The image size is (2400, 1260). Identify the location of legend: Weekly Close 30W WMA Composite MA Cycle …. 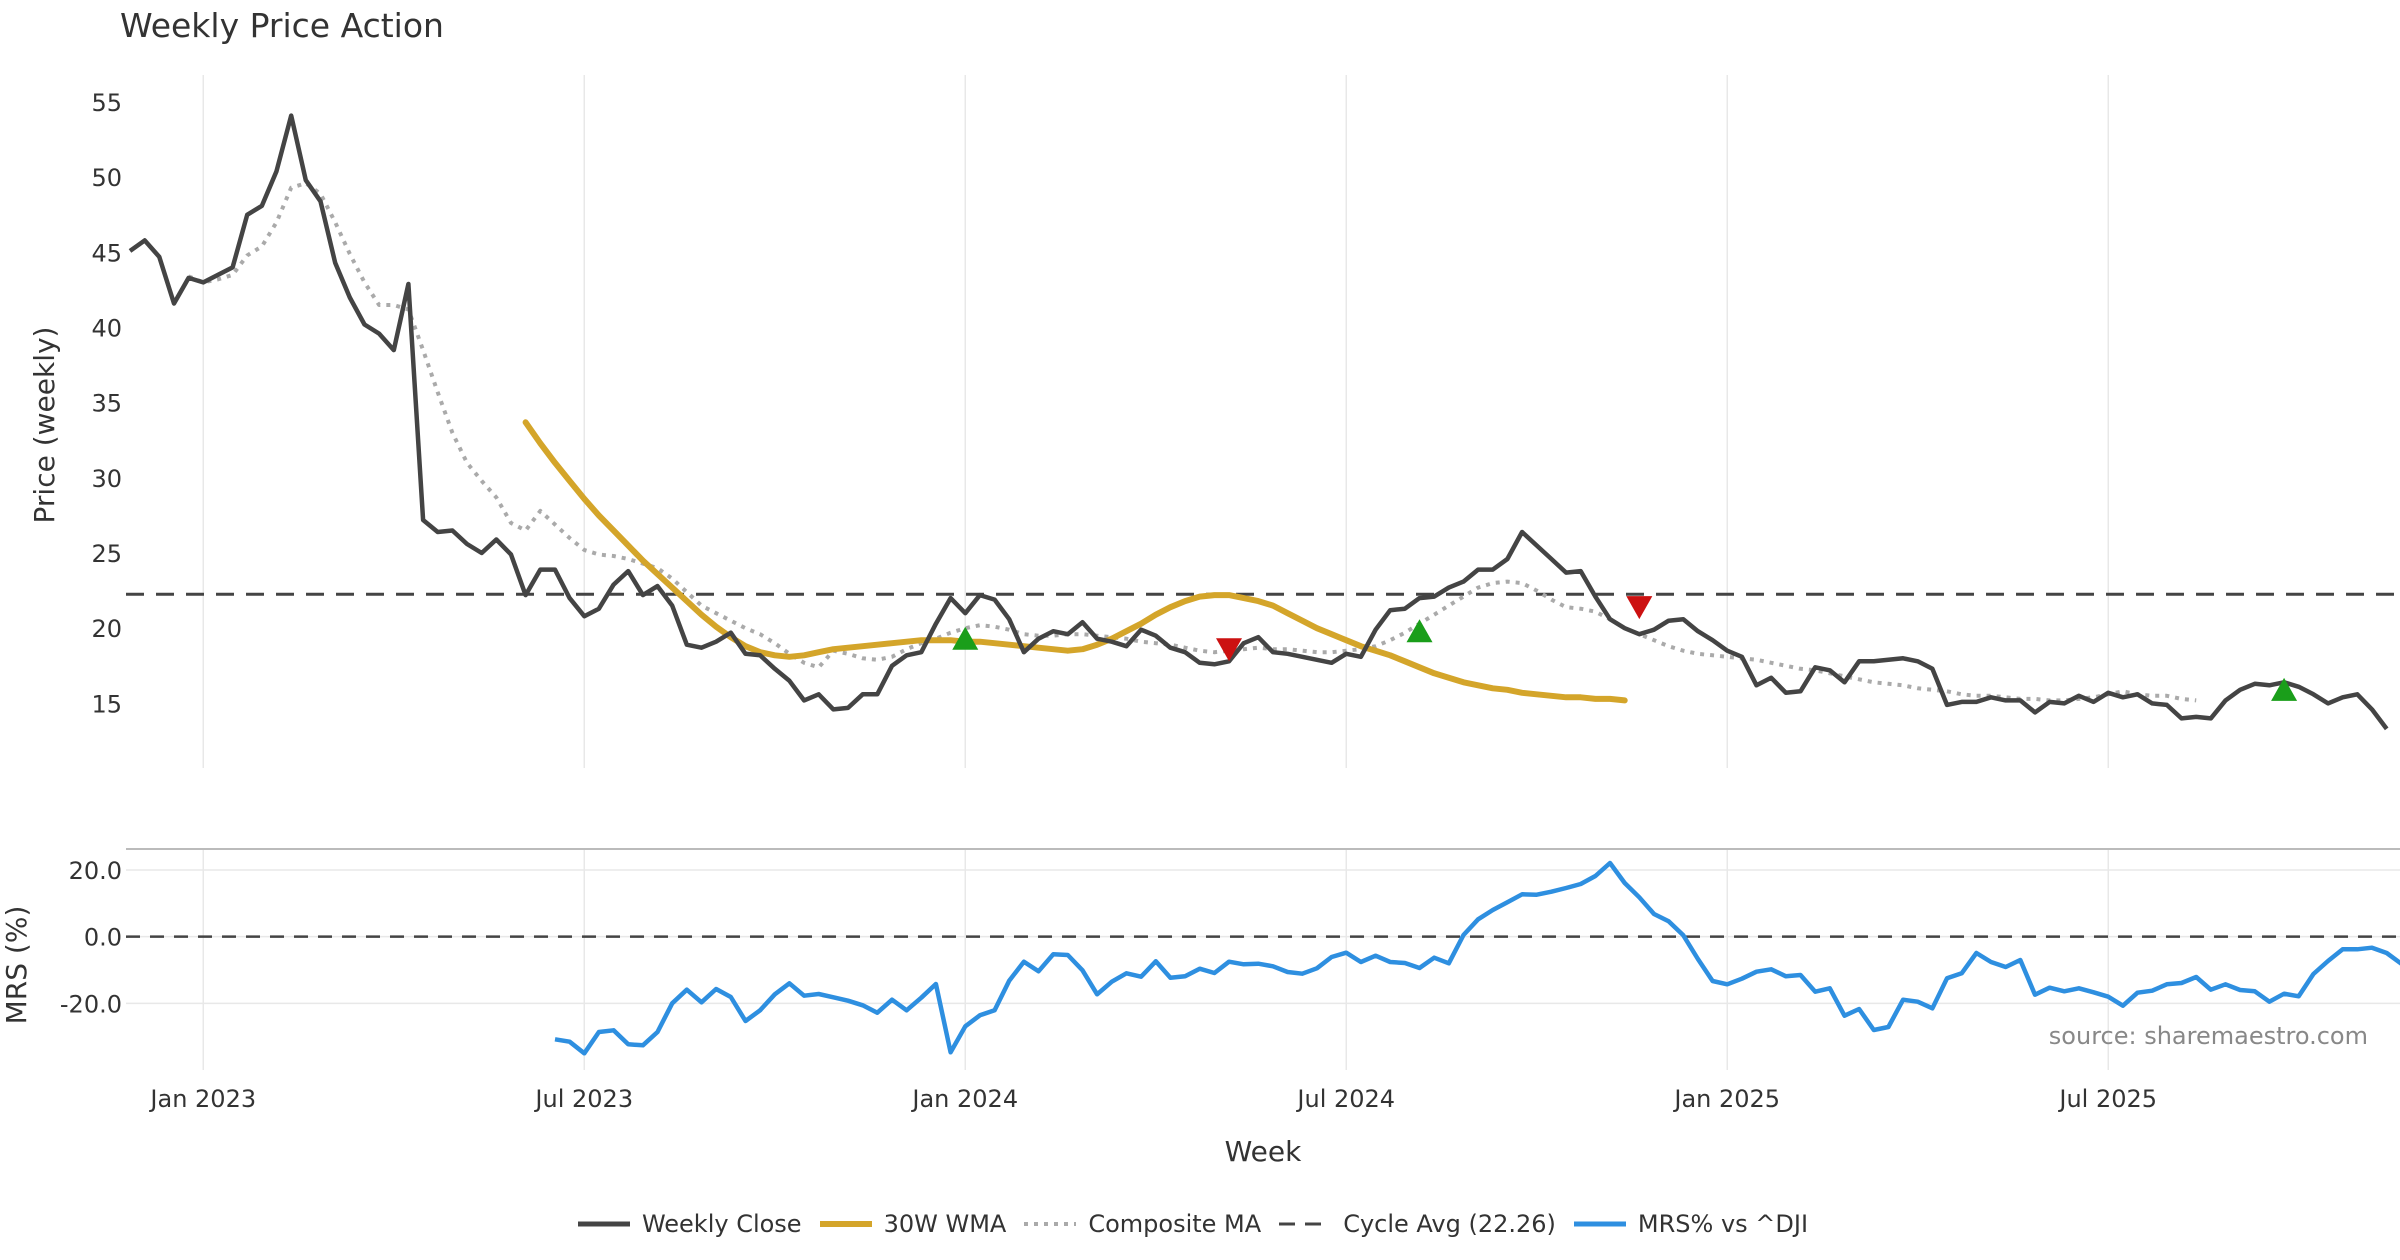
(1200, 1224).